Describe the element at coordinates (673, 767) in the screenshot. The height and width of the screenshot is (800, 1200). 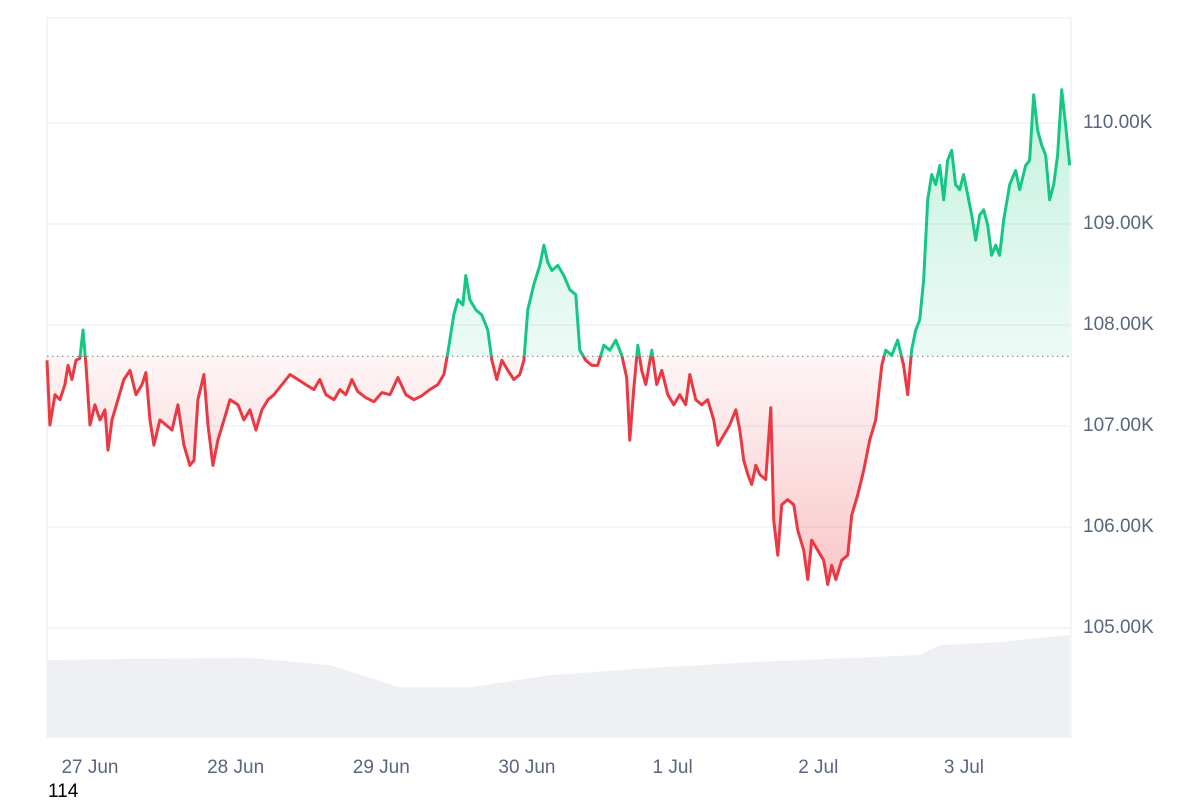
I see `x-tick-label: 1 Jul` at that location.